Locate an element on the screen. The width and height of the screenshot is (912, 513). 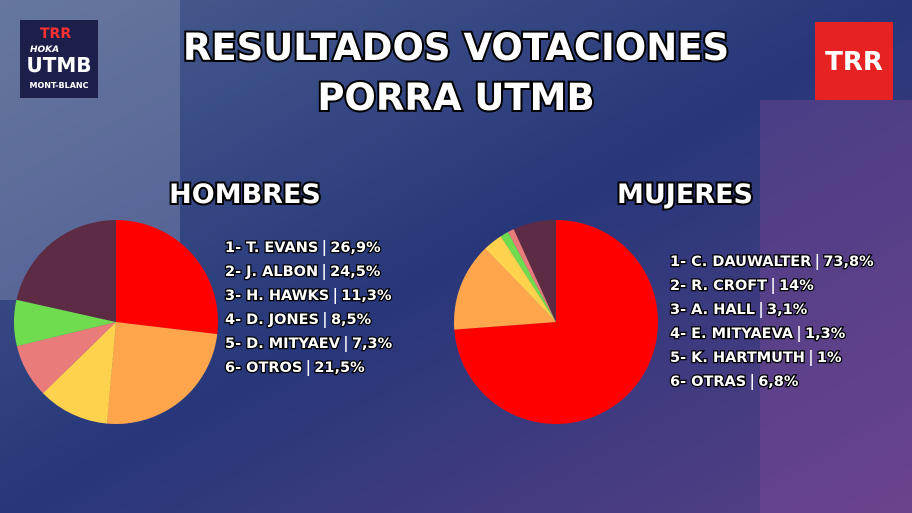
value-label: 14% is located at coordinates (796, 286).